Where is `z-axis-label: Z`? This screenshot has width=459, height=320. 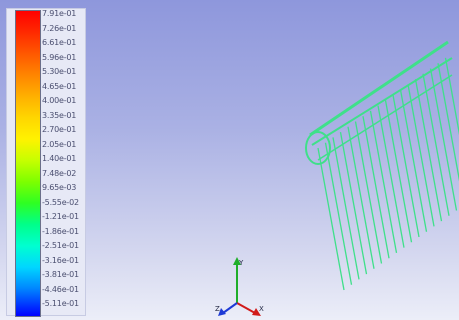
z-axis-label: Z is located at coordinates (217, 309).